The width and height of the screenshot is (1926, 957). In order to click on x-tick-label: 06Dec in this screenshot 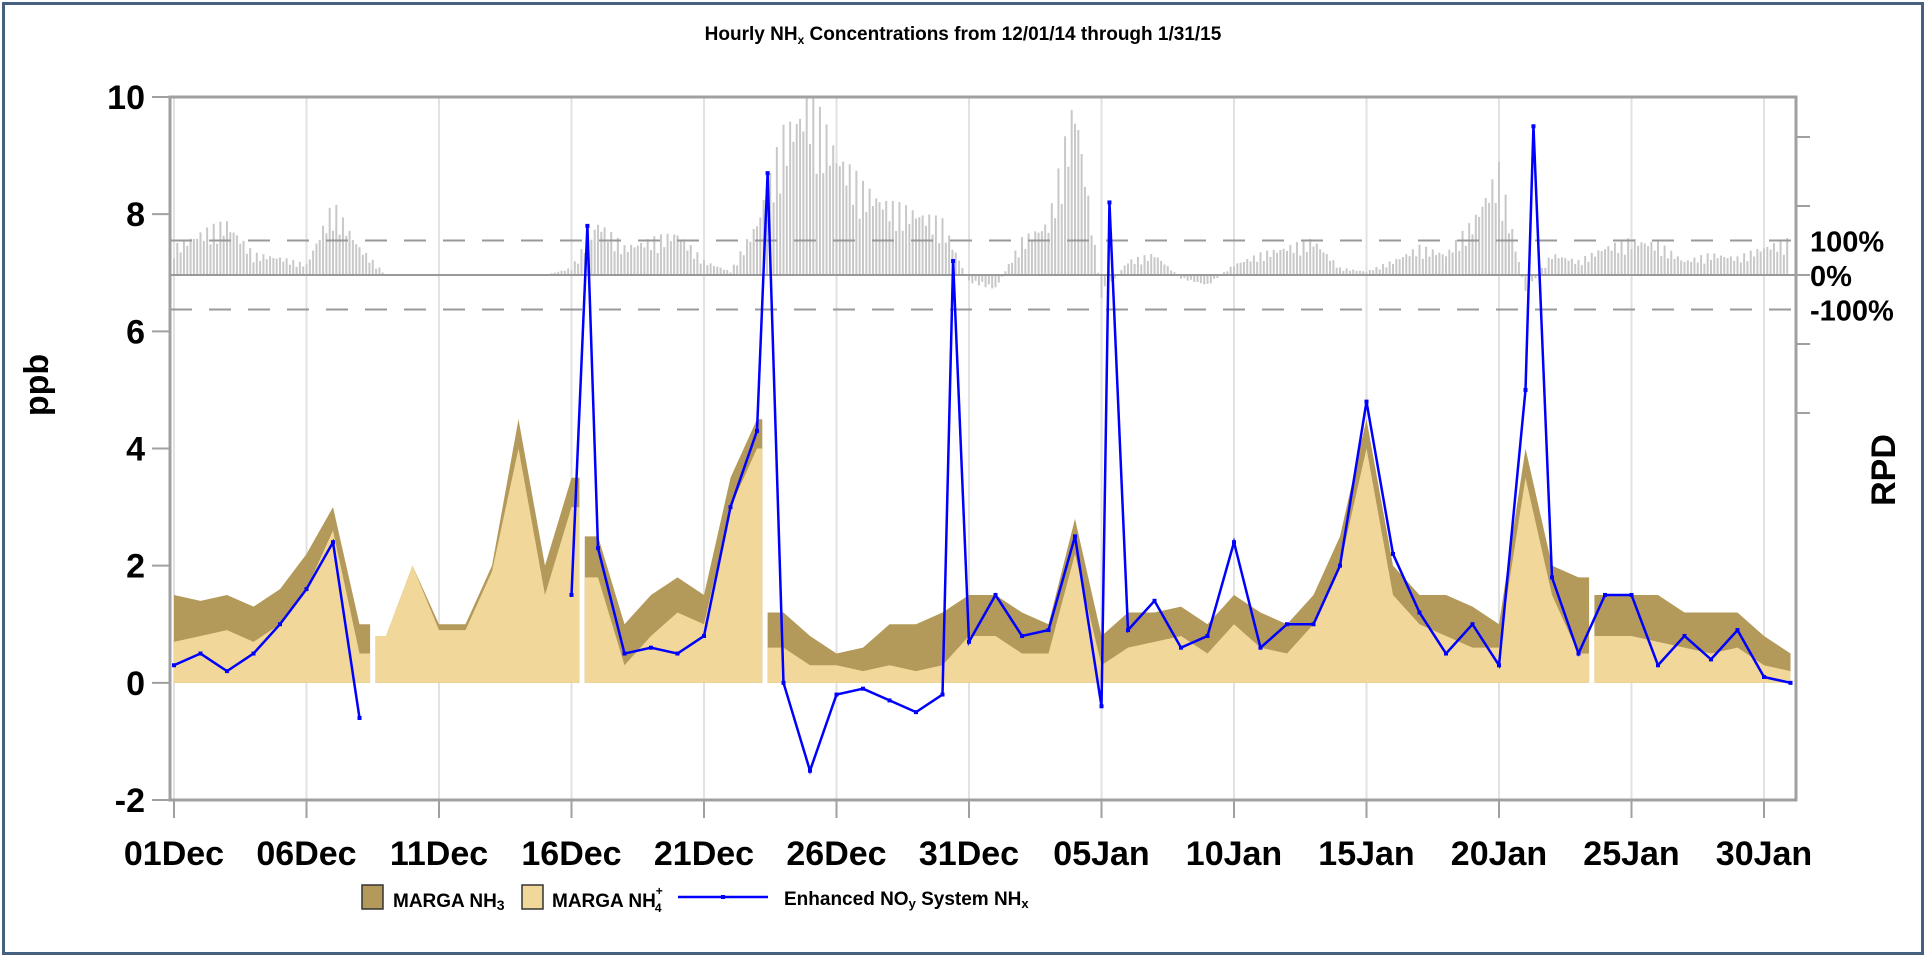, I will do `click(306, 854)`.